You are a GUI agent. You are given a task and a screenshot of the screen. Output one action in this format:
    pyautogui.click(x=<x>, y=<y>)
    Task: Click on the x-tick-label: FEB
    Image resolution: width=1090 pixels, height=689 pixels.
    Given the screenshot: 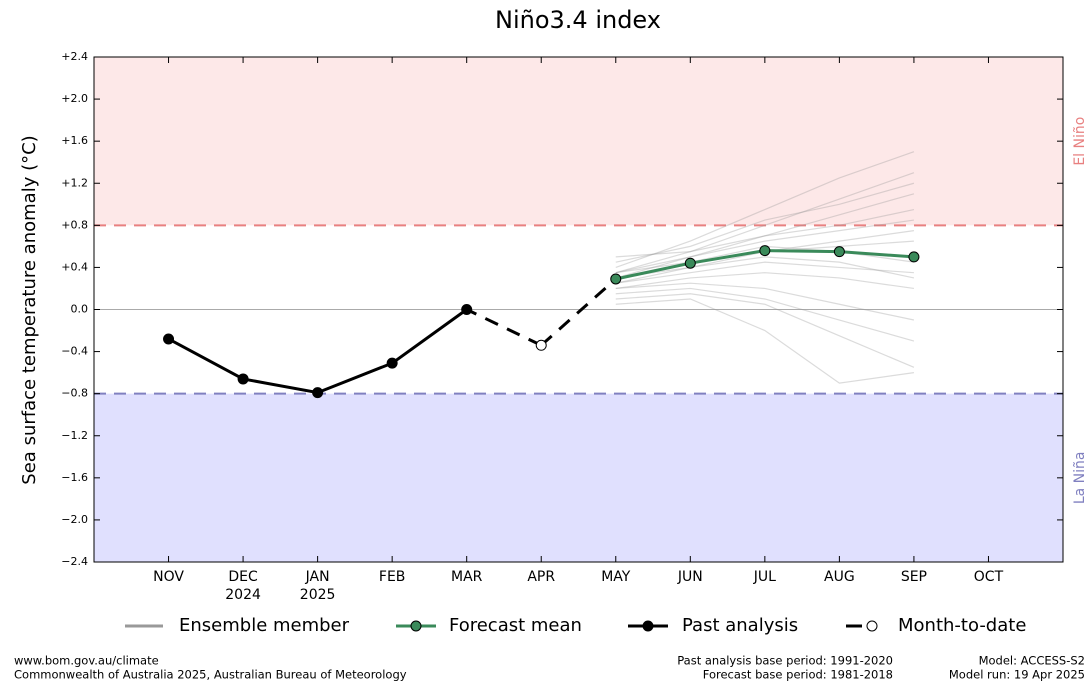 What is the action you would take?
    pyautogui.click(x=392, y=577)
    